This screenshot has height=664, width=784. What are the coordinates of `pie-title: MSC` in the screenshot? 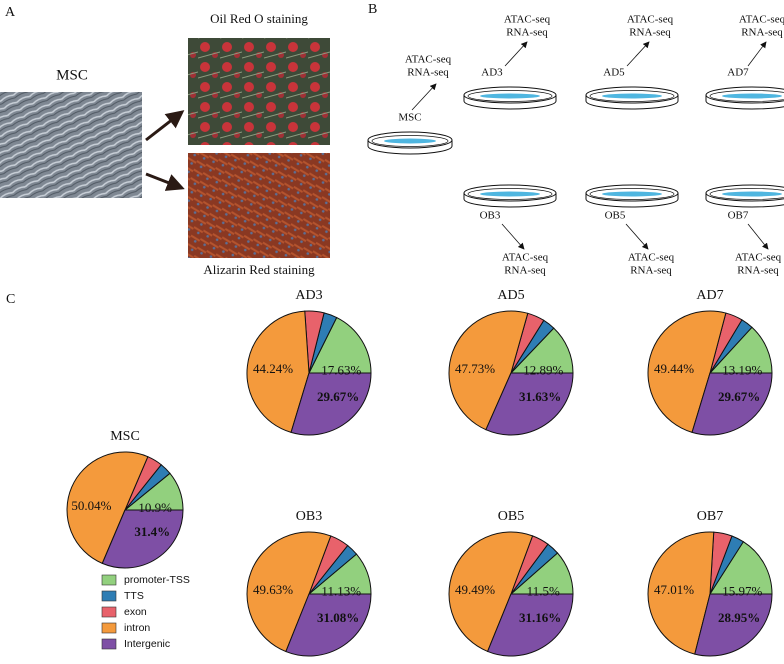 It's located at (125, 436).